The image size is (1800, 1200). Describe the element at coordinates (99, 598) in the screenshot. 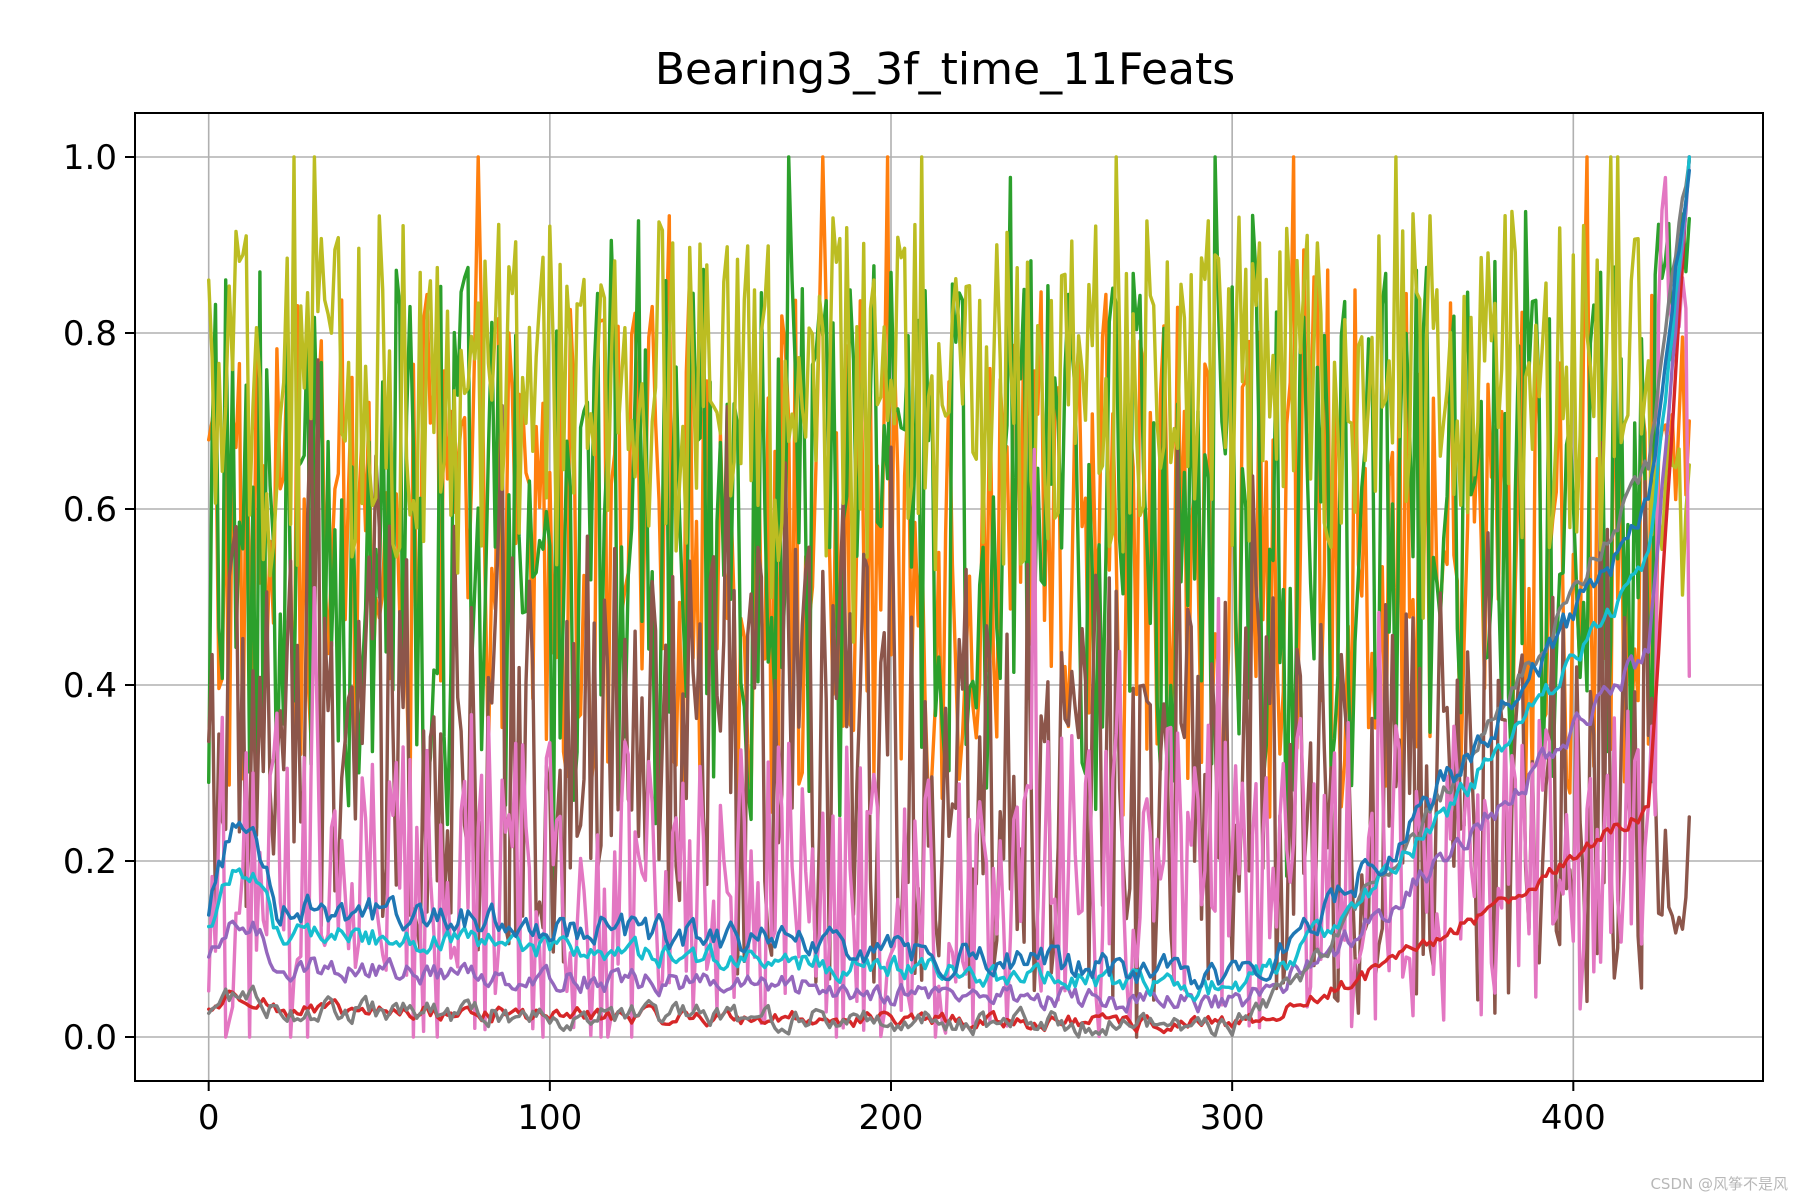

I see `y-axis: 0.0 0.2 0.4 0.6 0.8 1.0` at that location.